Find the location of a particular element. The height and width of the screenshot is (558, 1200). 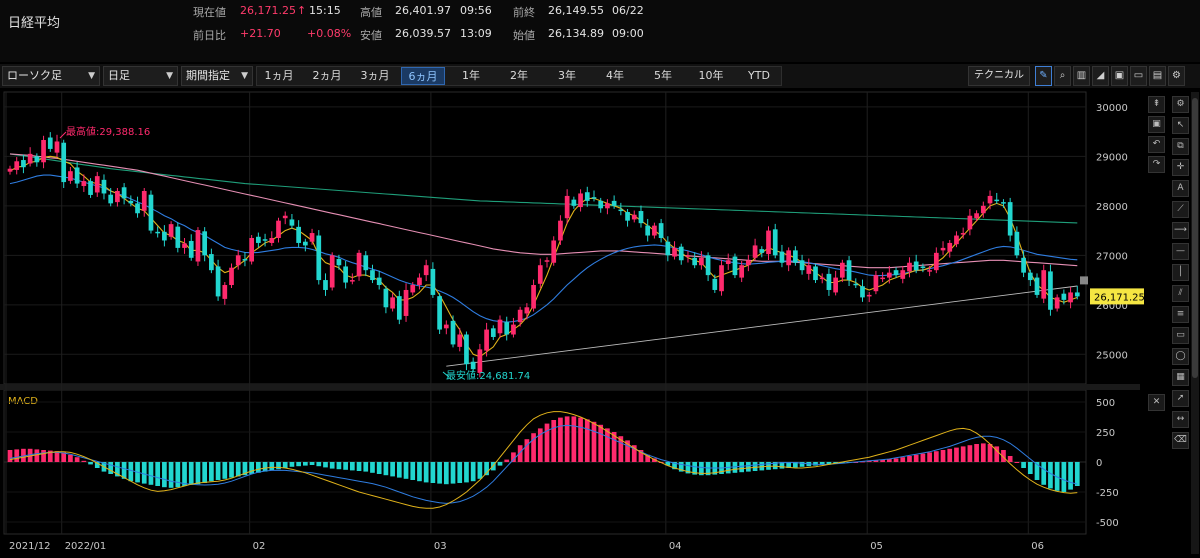

area-chart-icon: ◢ is located at coordinates (1100, 76).